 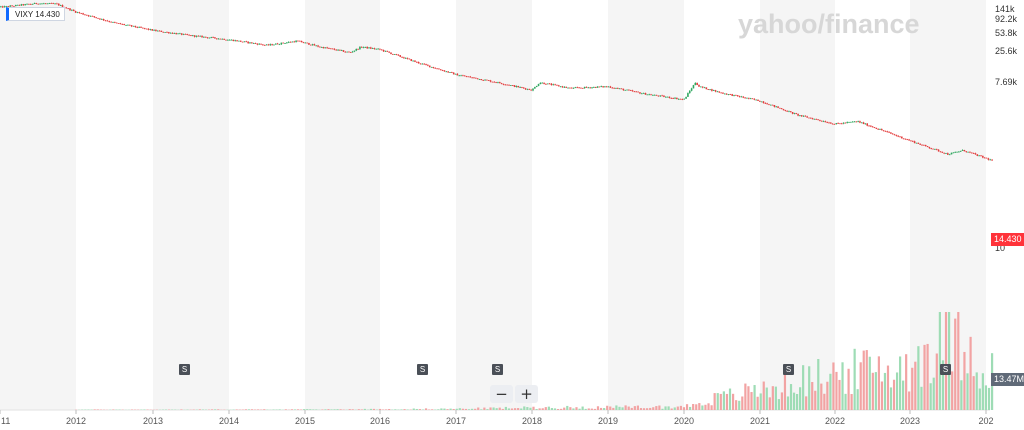 What do you see at coordinates (501, 394) in the screenshot?
I see `zoom-out-button: −` at bounding box center [501, 394].